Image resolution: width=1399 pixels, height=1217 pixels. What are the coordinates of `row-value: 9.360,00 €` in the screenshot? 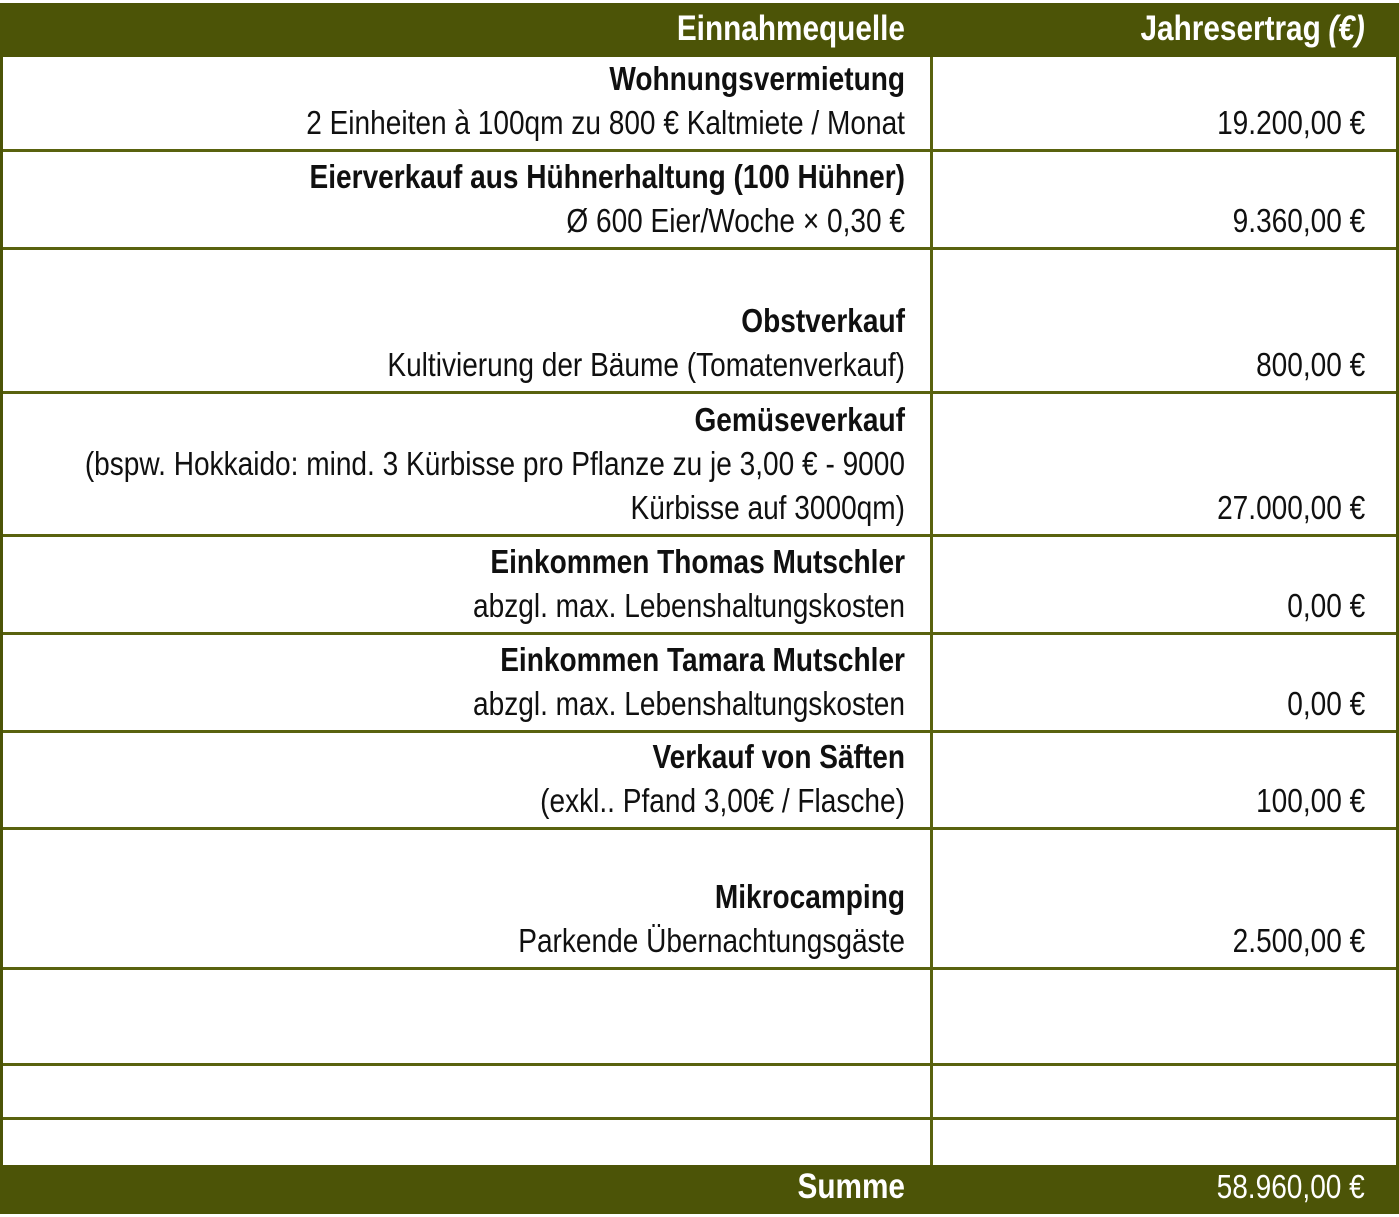 It's located at (1298, 220).